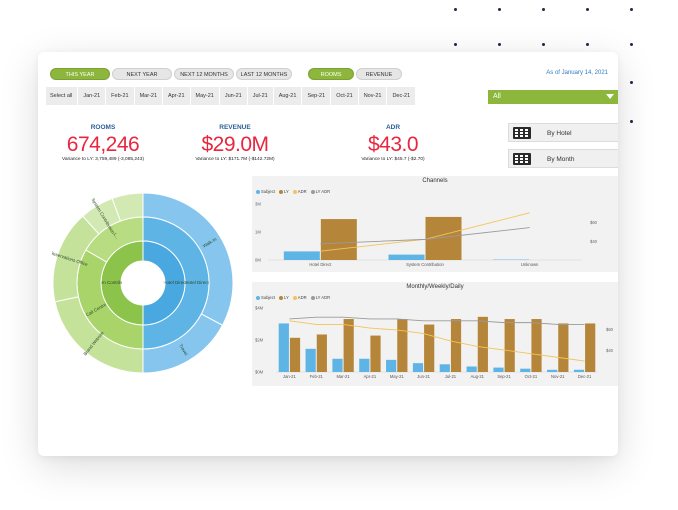 The image size is (678, 510). Describe the element at coordinates (289, 376) in the screenshot. I see `x-tick-label: Jan-21` at that location.